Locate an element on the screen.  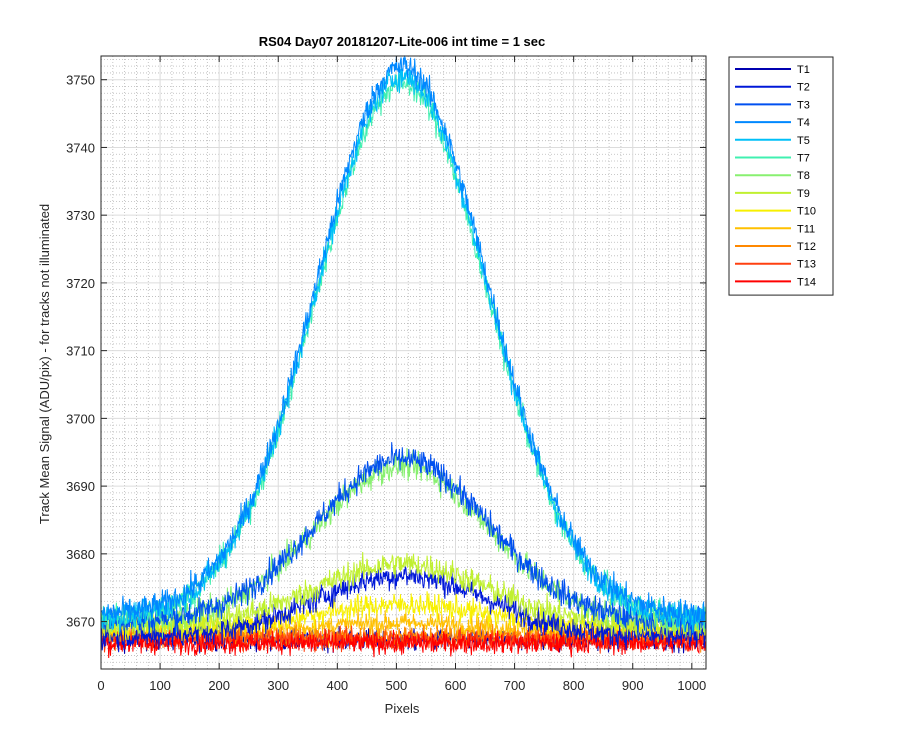
y-tick-label: 3730 is located at coordinates (80, 215).